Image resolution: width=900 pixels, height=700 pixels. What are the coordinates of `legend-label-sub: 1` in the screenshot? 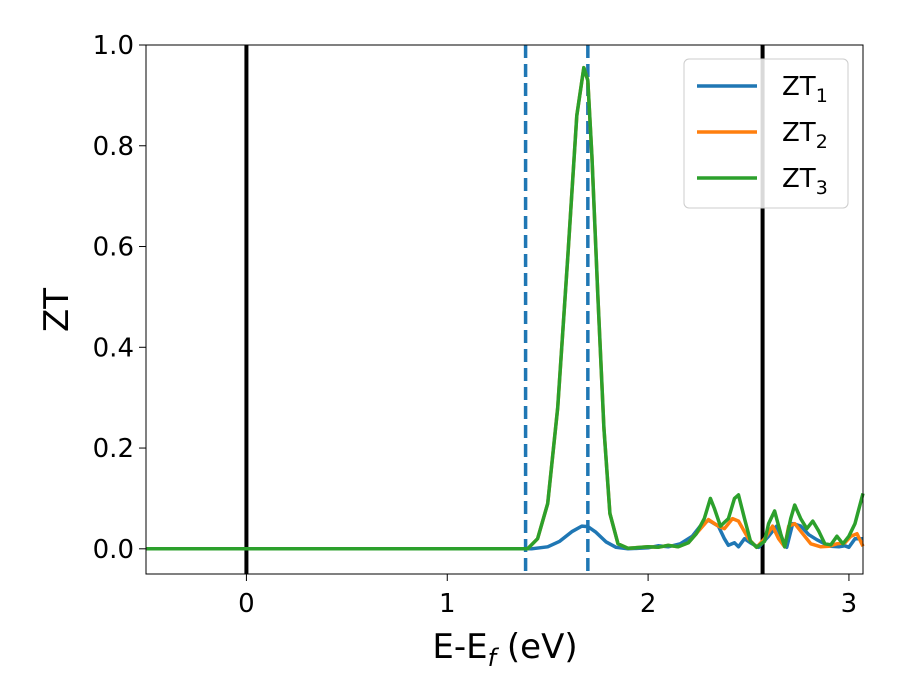 It's located at (822, 96).